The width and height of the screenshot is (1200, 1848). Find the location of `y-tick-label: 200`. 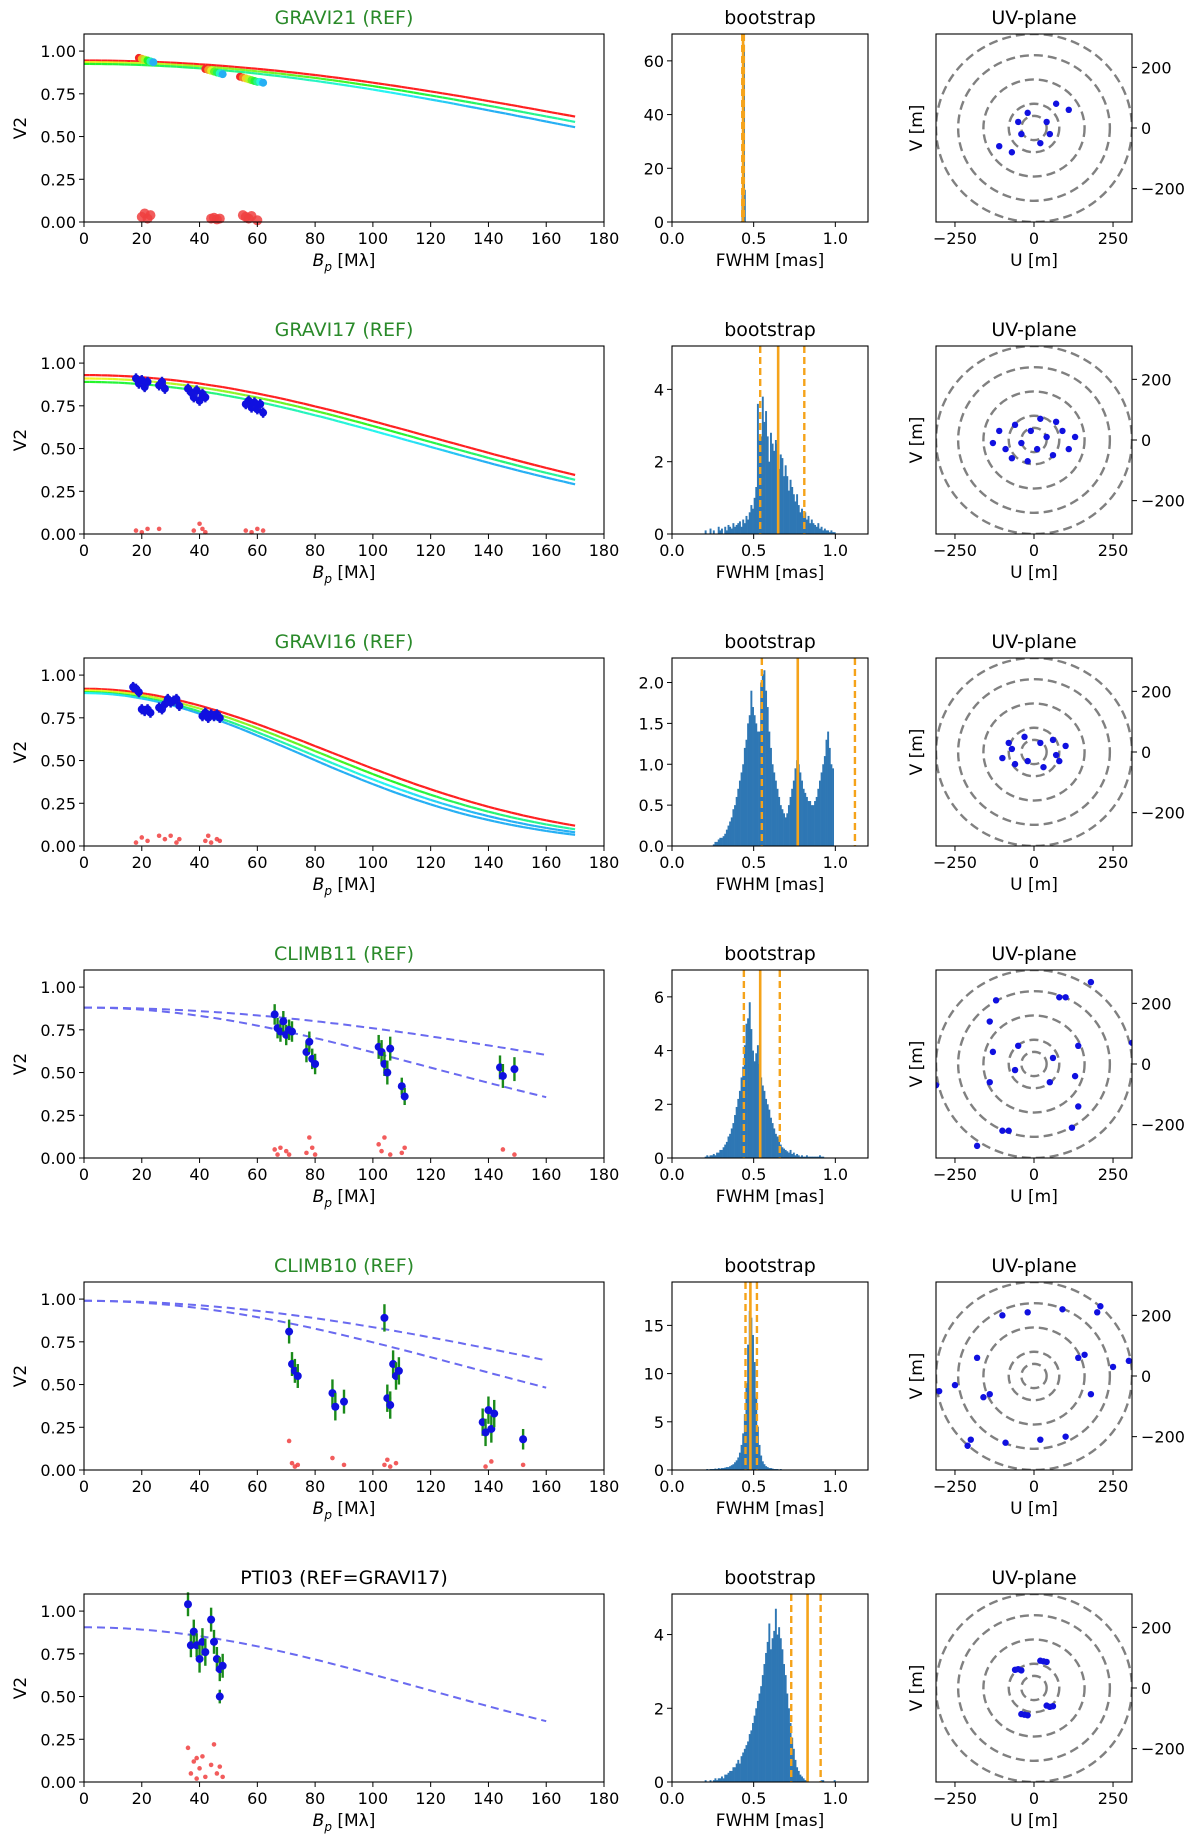

y-tick-label: 200 is located at coordinates (1156, 1003).